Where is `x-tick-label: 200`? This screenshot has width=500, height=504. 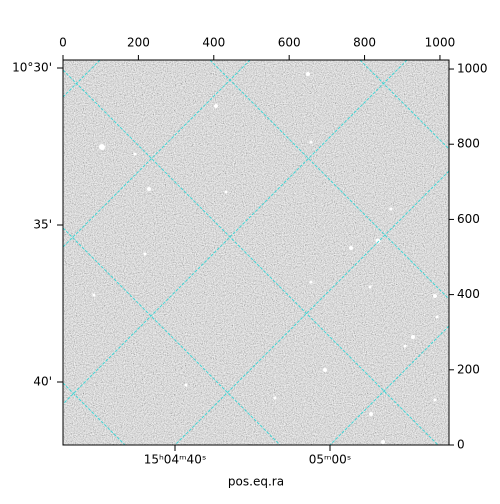 x-tick-label: 200 is located at coordinates (138, 43).